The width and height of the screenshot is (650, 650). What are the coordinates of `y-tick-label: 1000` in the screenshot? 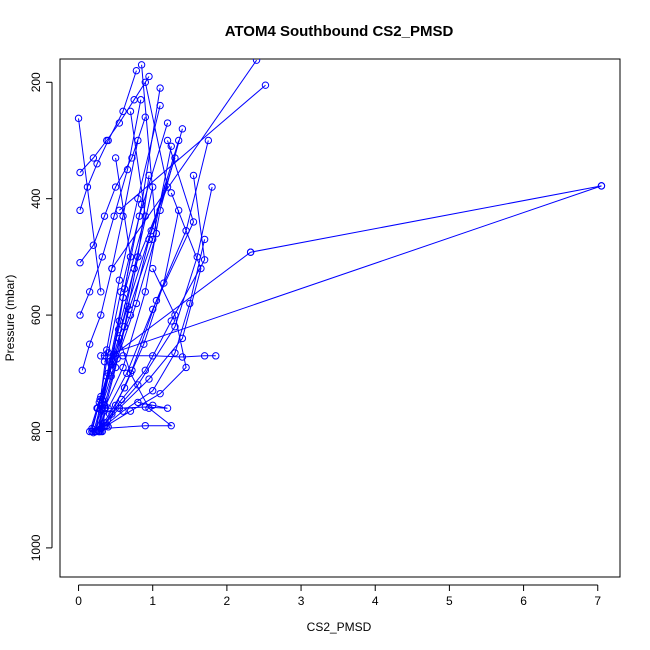 It's located at (36, 547).